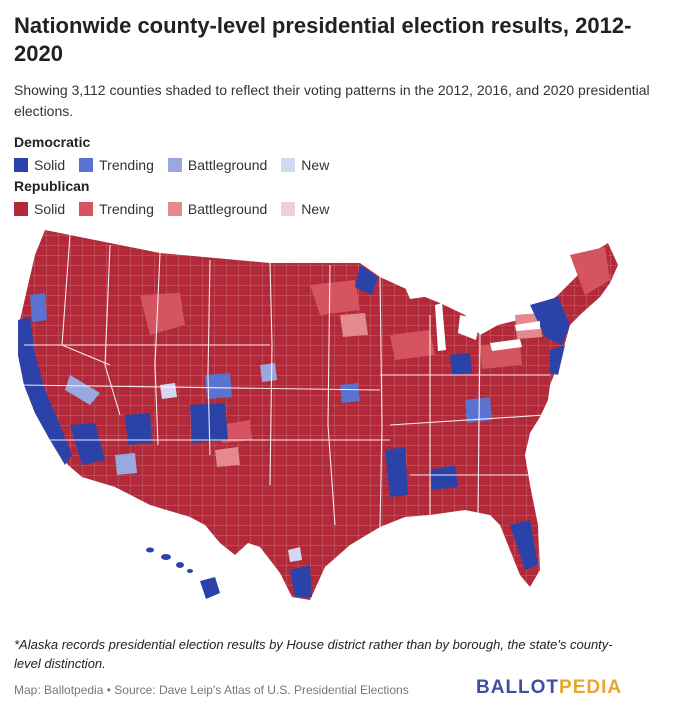  I want to click on legend-republican-label: Republican, so click(52, 186).